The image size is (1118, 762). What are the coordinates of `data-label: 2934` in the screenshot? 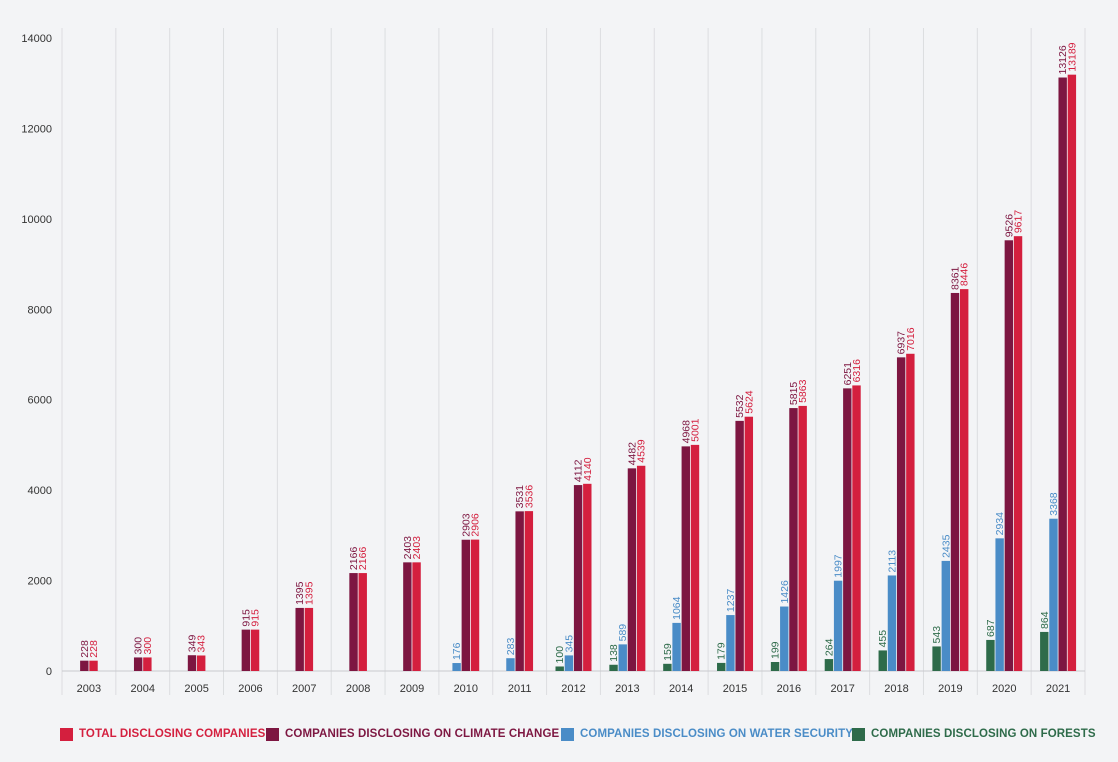 It's located at (1000, 524).